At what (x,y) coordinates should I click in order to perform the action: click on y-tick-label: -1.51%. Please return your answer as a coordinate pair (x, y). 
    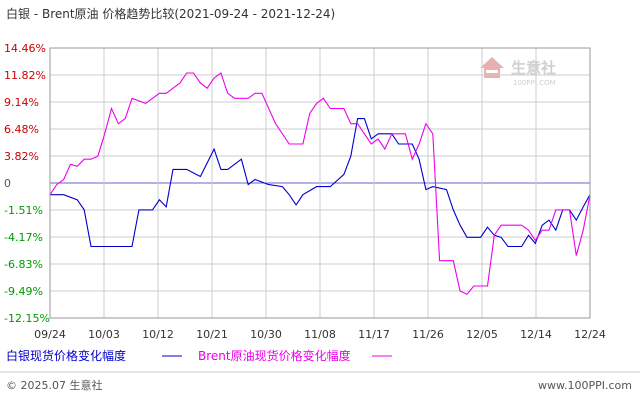
    Looking at the image, I should click on (23, 210).